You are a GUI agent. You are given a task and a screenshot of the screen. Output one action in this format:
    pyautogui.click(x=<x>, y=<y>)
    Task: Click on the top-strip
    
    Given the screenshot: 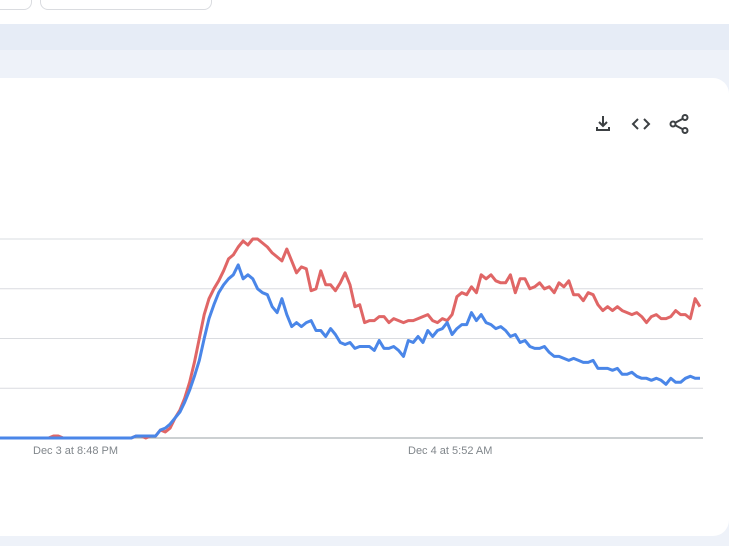 What is the action you would take?
    pyautogui.click(x=364, y=12)
    